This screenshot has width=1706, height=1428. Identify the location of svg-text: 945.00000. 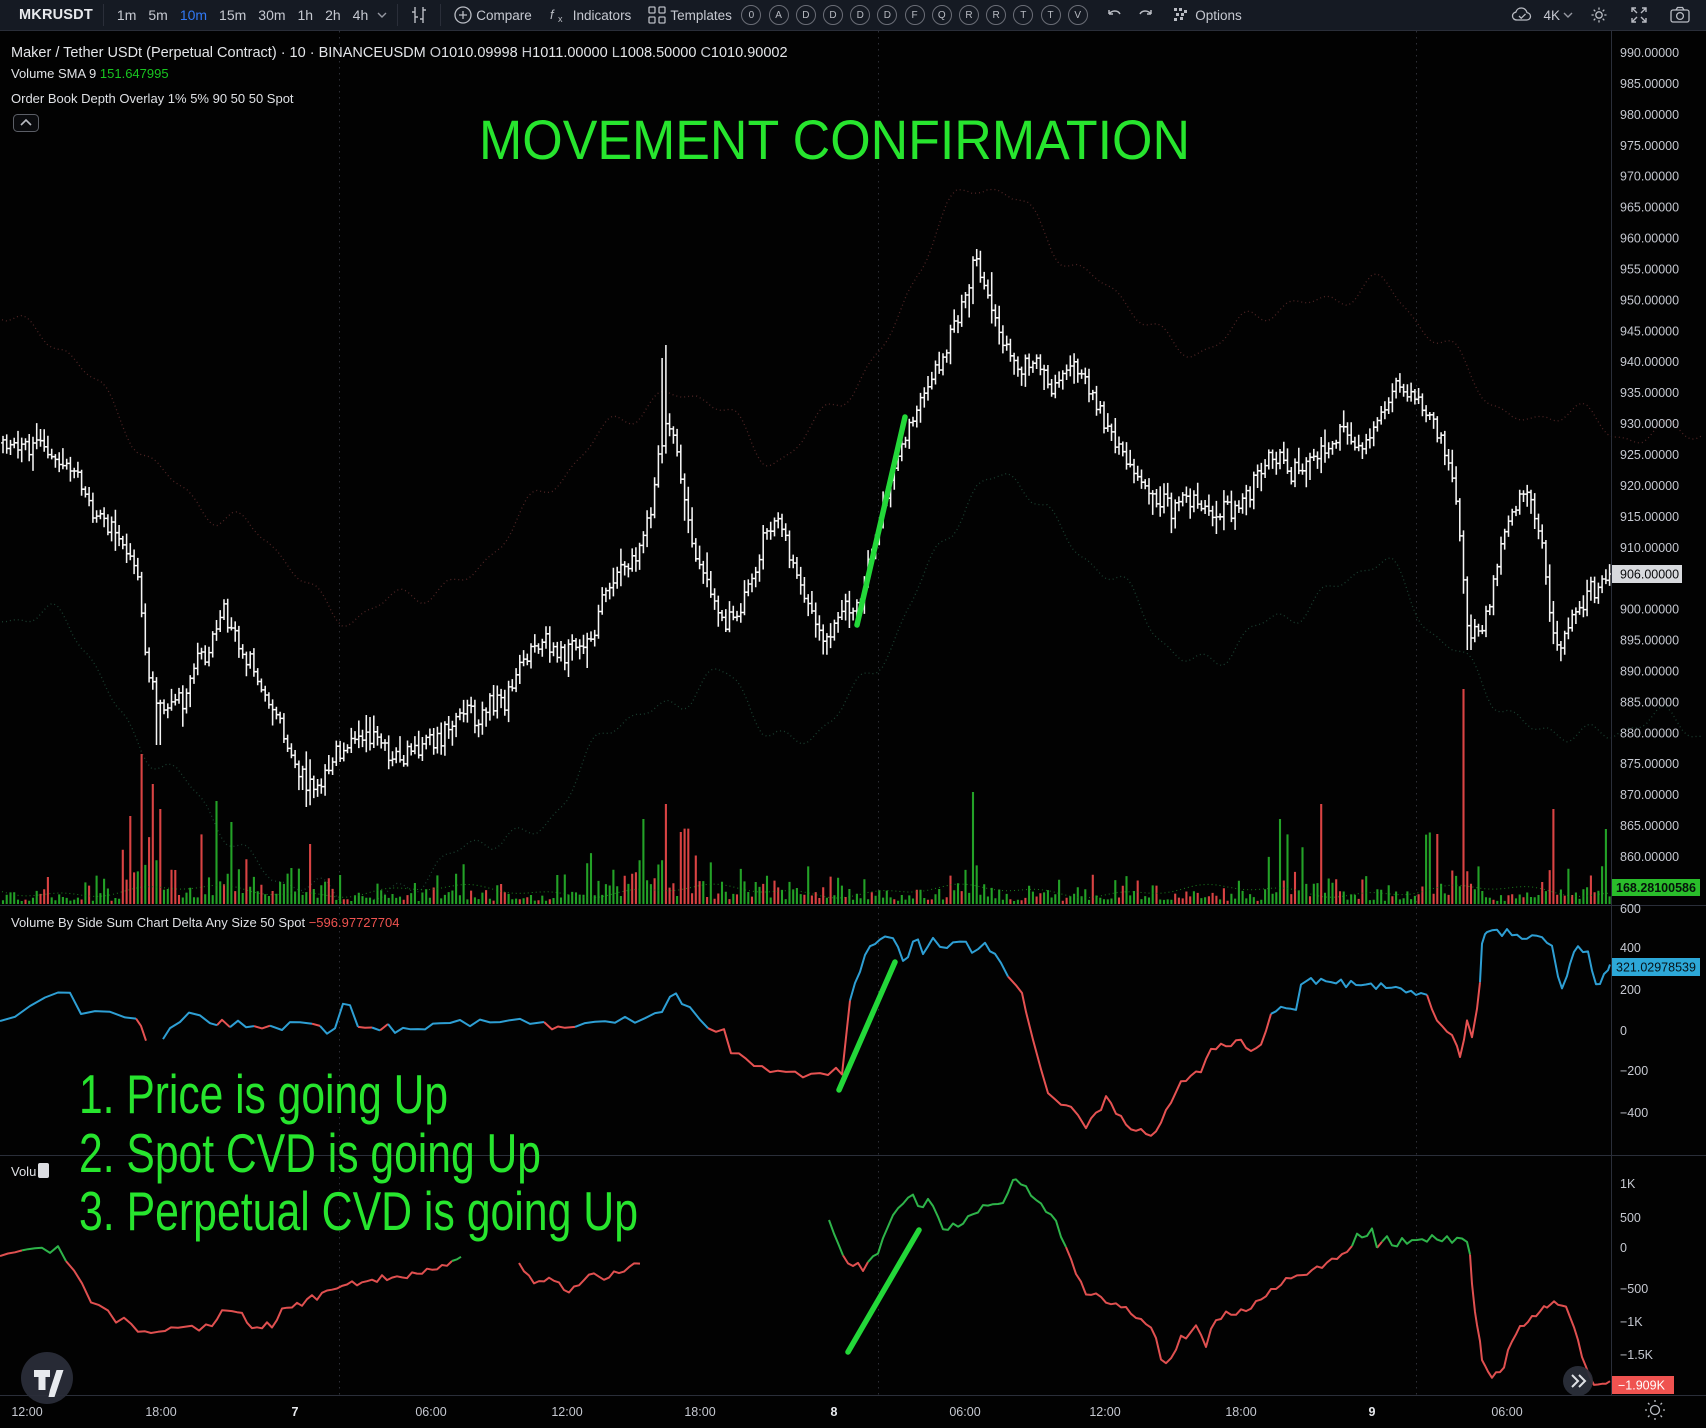
(1649, 331).